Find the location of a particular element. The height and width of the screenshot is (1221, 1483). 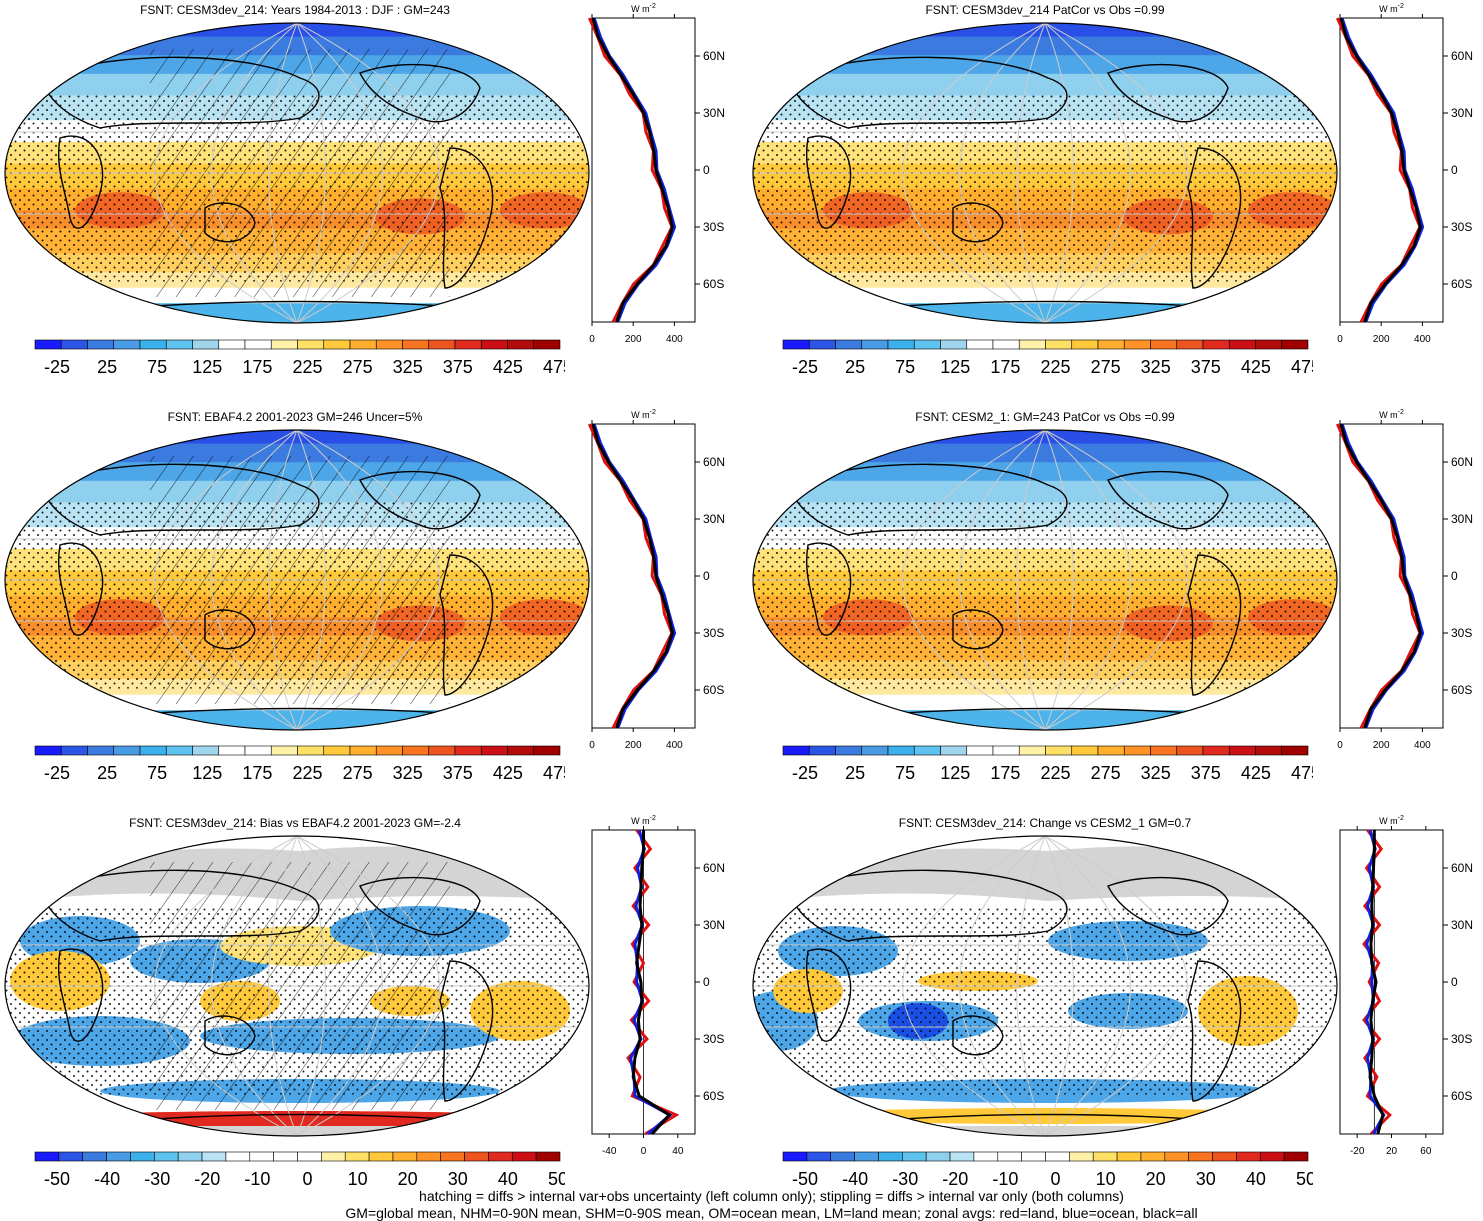

x-tick-label: 400 is located at coordinates (1422, 339).